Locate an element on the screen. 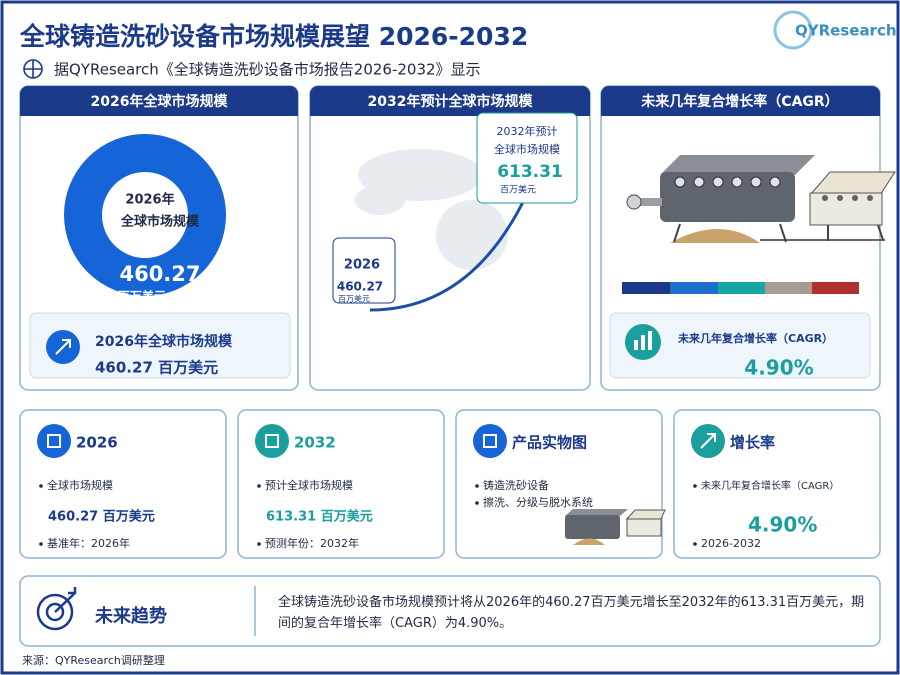 The image size is (900, 675). panel-title: 2032年预计全球市场规模 is located at coordinates (451, 101).